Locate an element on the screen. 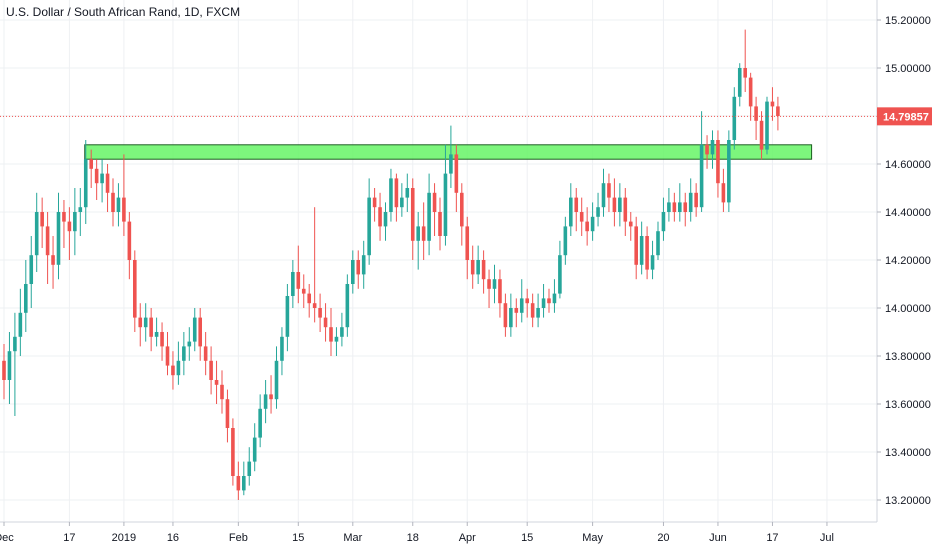 The width and height of the screenshot is (932, 550). last-price-badge: 14.79857 is located at coordinates (904, 116).